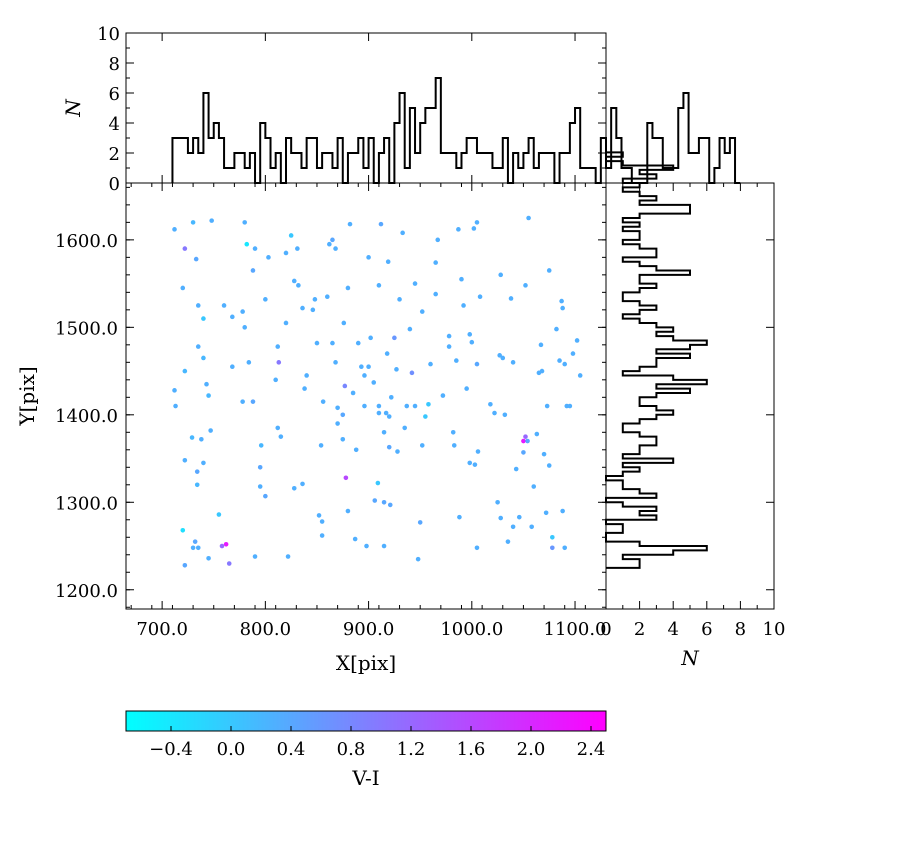  Describe the element at coordinates (693, 410) in the screenshot. I see `right-histogram: 0 2 4 6 8 10 N` at that location.